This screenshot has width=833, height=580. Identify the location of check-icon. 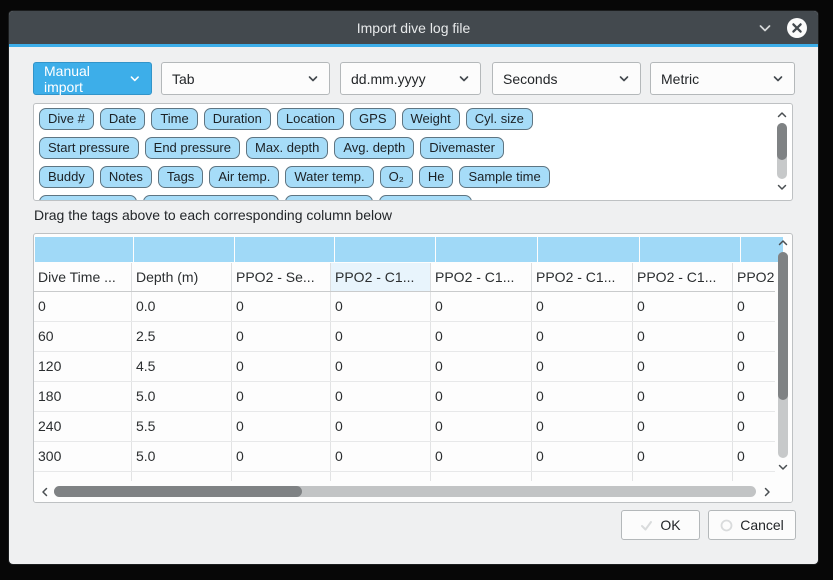
(647, 525).